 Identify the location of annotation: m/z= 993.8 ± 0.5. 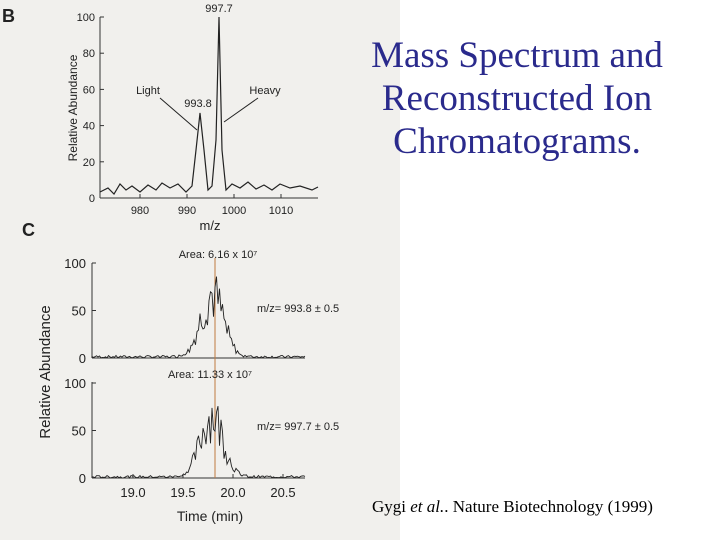
(298, 309).